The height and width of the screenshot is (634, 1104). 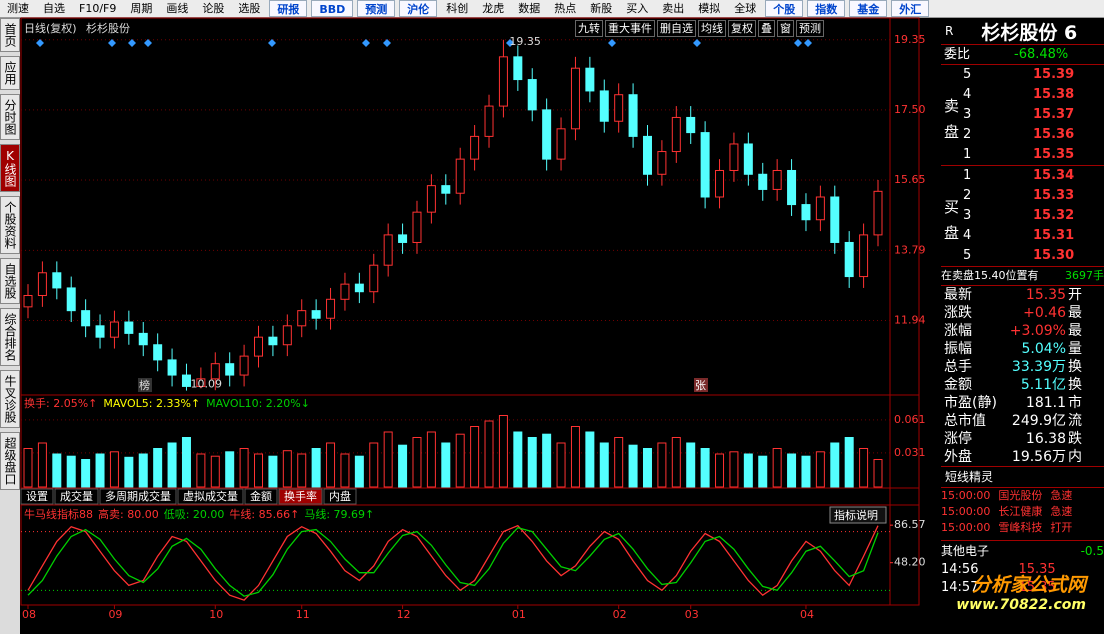 What do you see at coordinates (457, 8) in the screenshot?
I see `menu-item: 科创` at bounding box center [457, 8].